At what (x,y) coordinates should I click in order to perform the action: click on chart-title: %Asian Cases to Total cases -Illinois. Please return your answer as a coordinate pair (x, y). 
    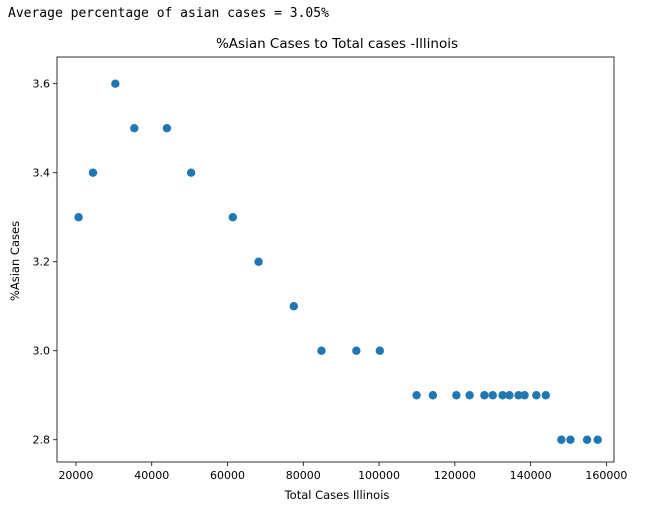
    Looking at the image, I should click on (337, 44).